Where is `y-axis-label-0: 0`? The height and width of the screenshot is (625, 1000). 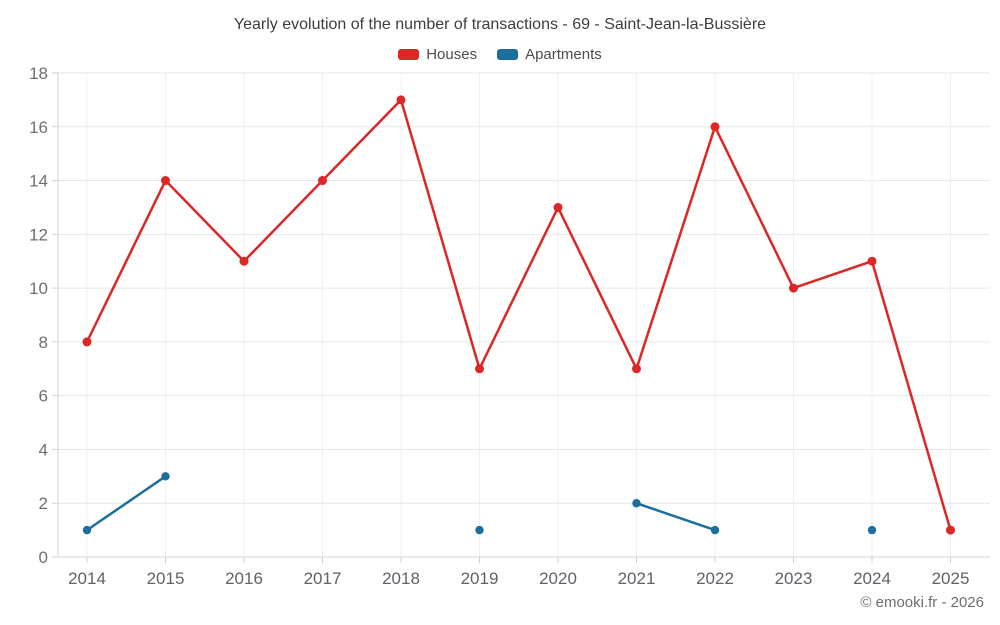
y-axis-label-0: 0 is located at coordinates (43, 557).